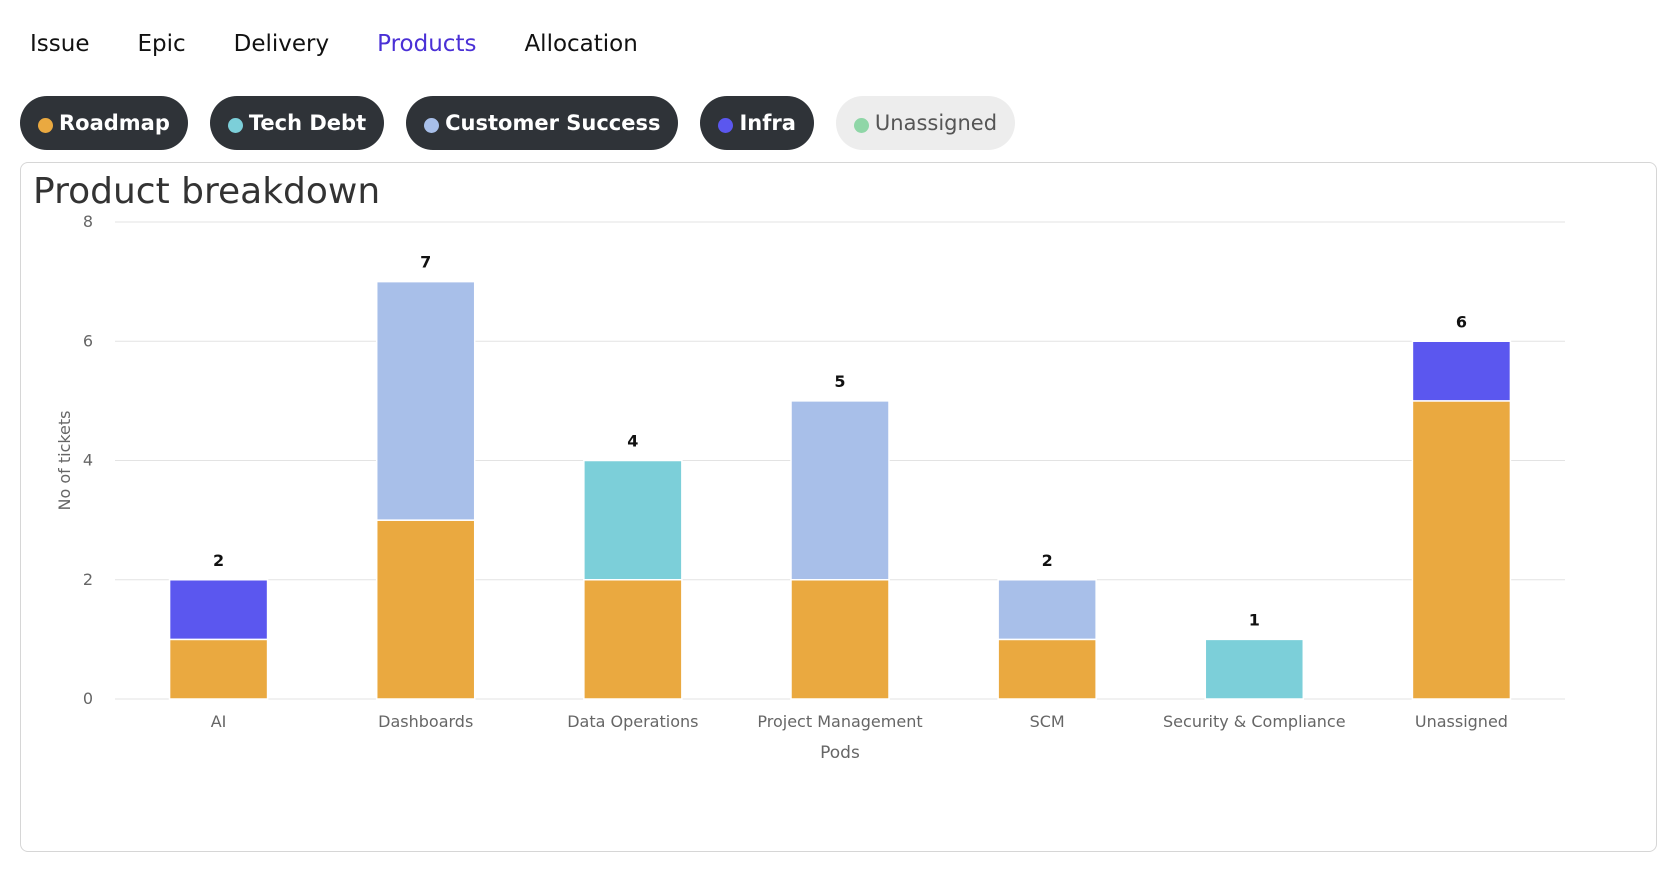 The width and height of the screenshot is (1674, 873). What do you see at coordinates (161, 44) in the screenshot?
I see `tab-epic: Epic` at bounding box center [161, 44].